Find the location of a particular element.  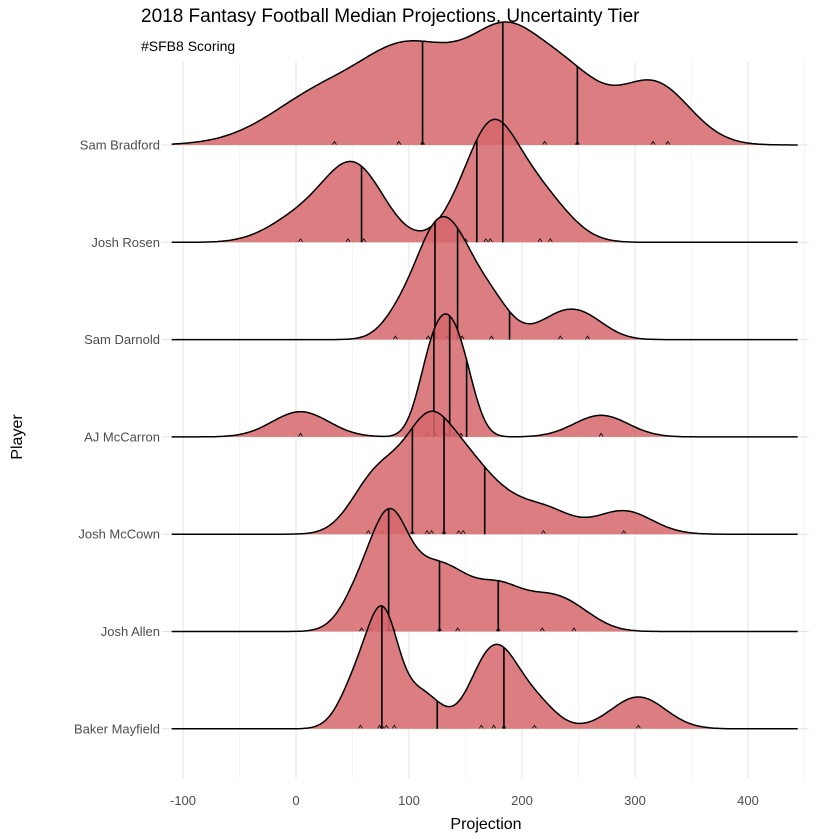

ridge-josh-allen is located at coordinates (485, 570).